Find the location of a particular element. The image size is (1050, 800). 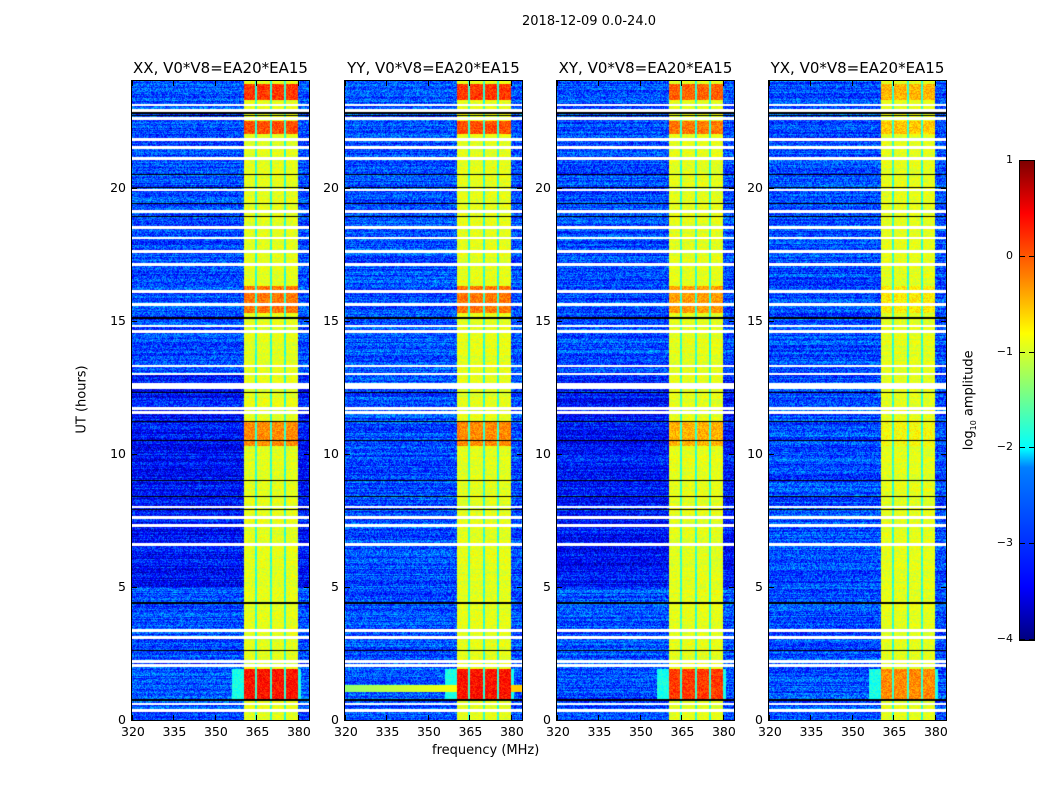

colorbar-tick-label: −4 is located at coordinates (1004, 638).